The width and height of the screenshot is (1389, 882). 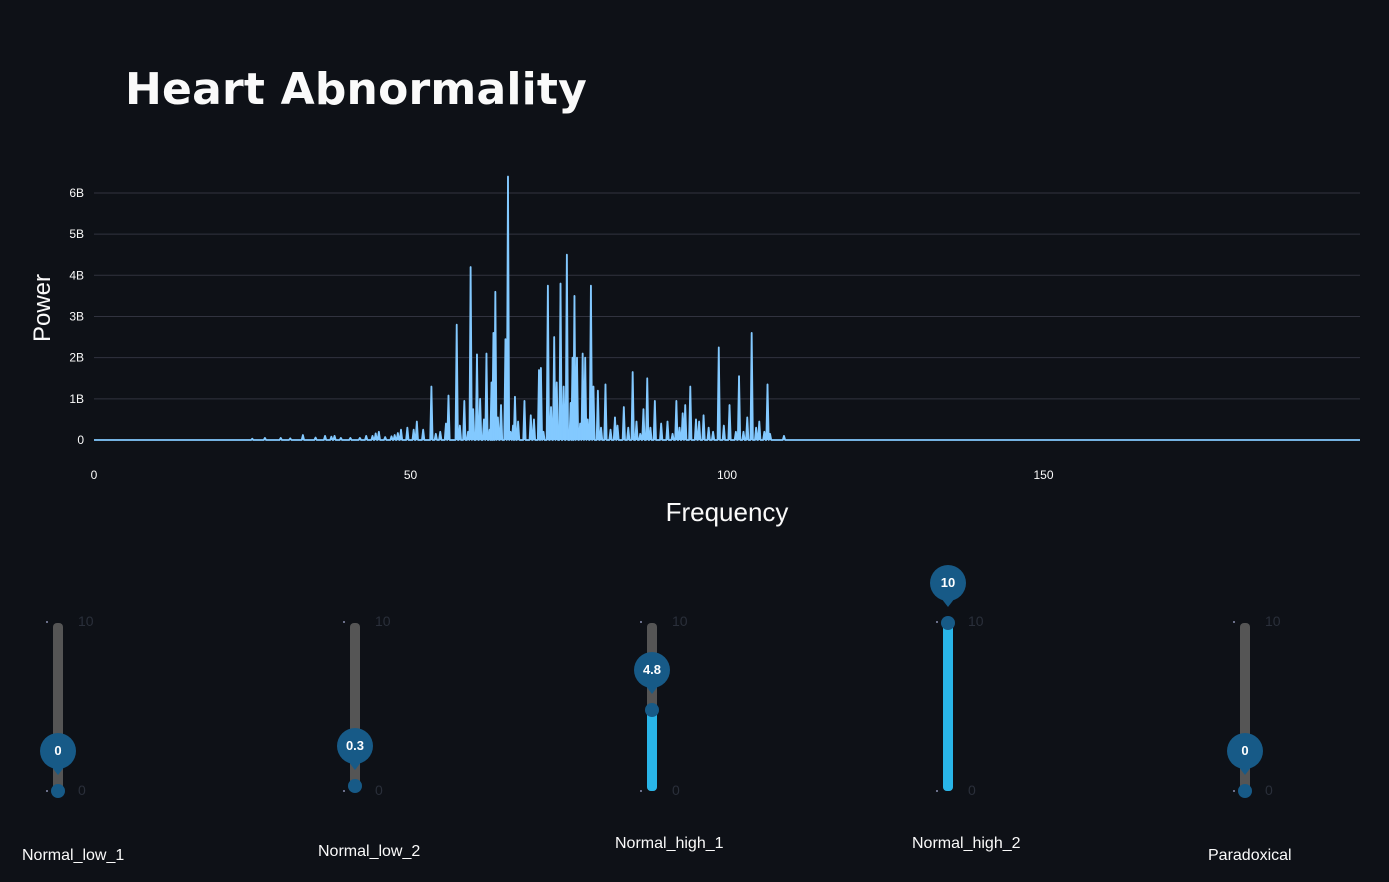 I want to click on slider-value-bubble: 4.8, so click(x=652, y=673).